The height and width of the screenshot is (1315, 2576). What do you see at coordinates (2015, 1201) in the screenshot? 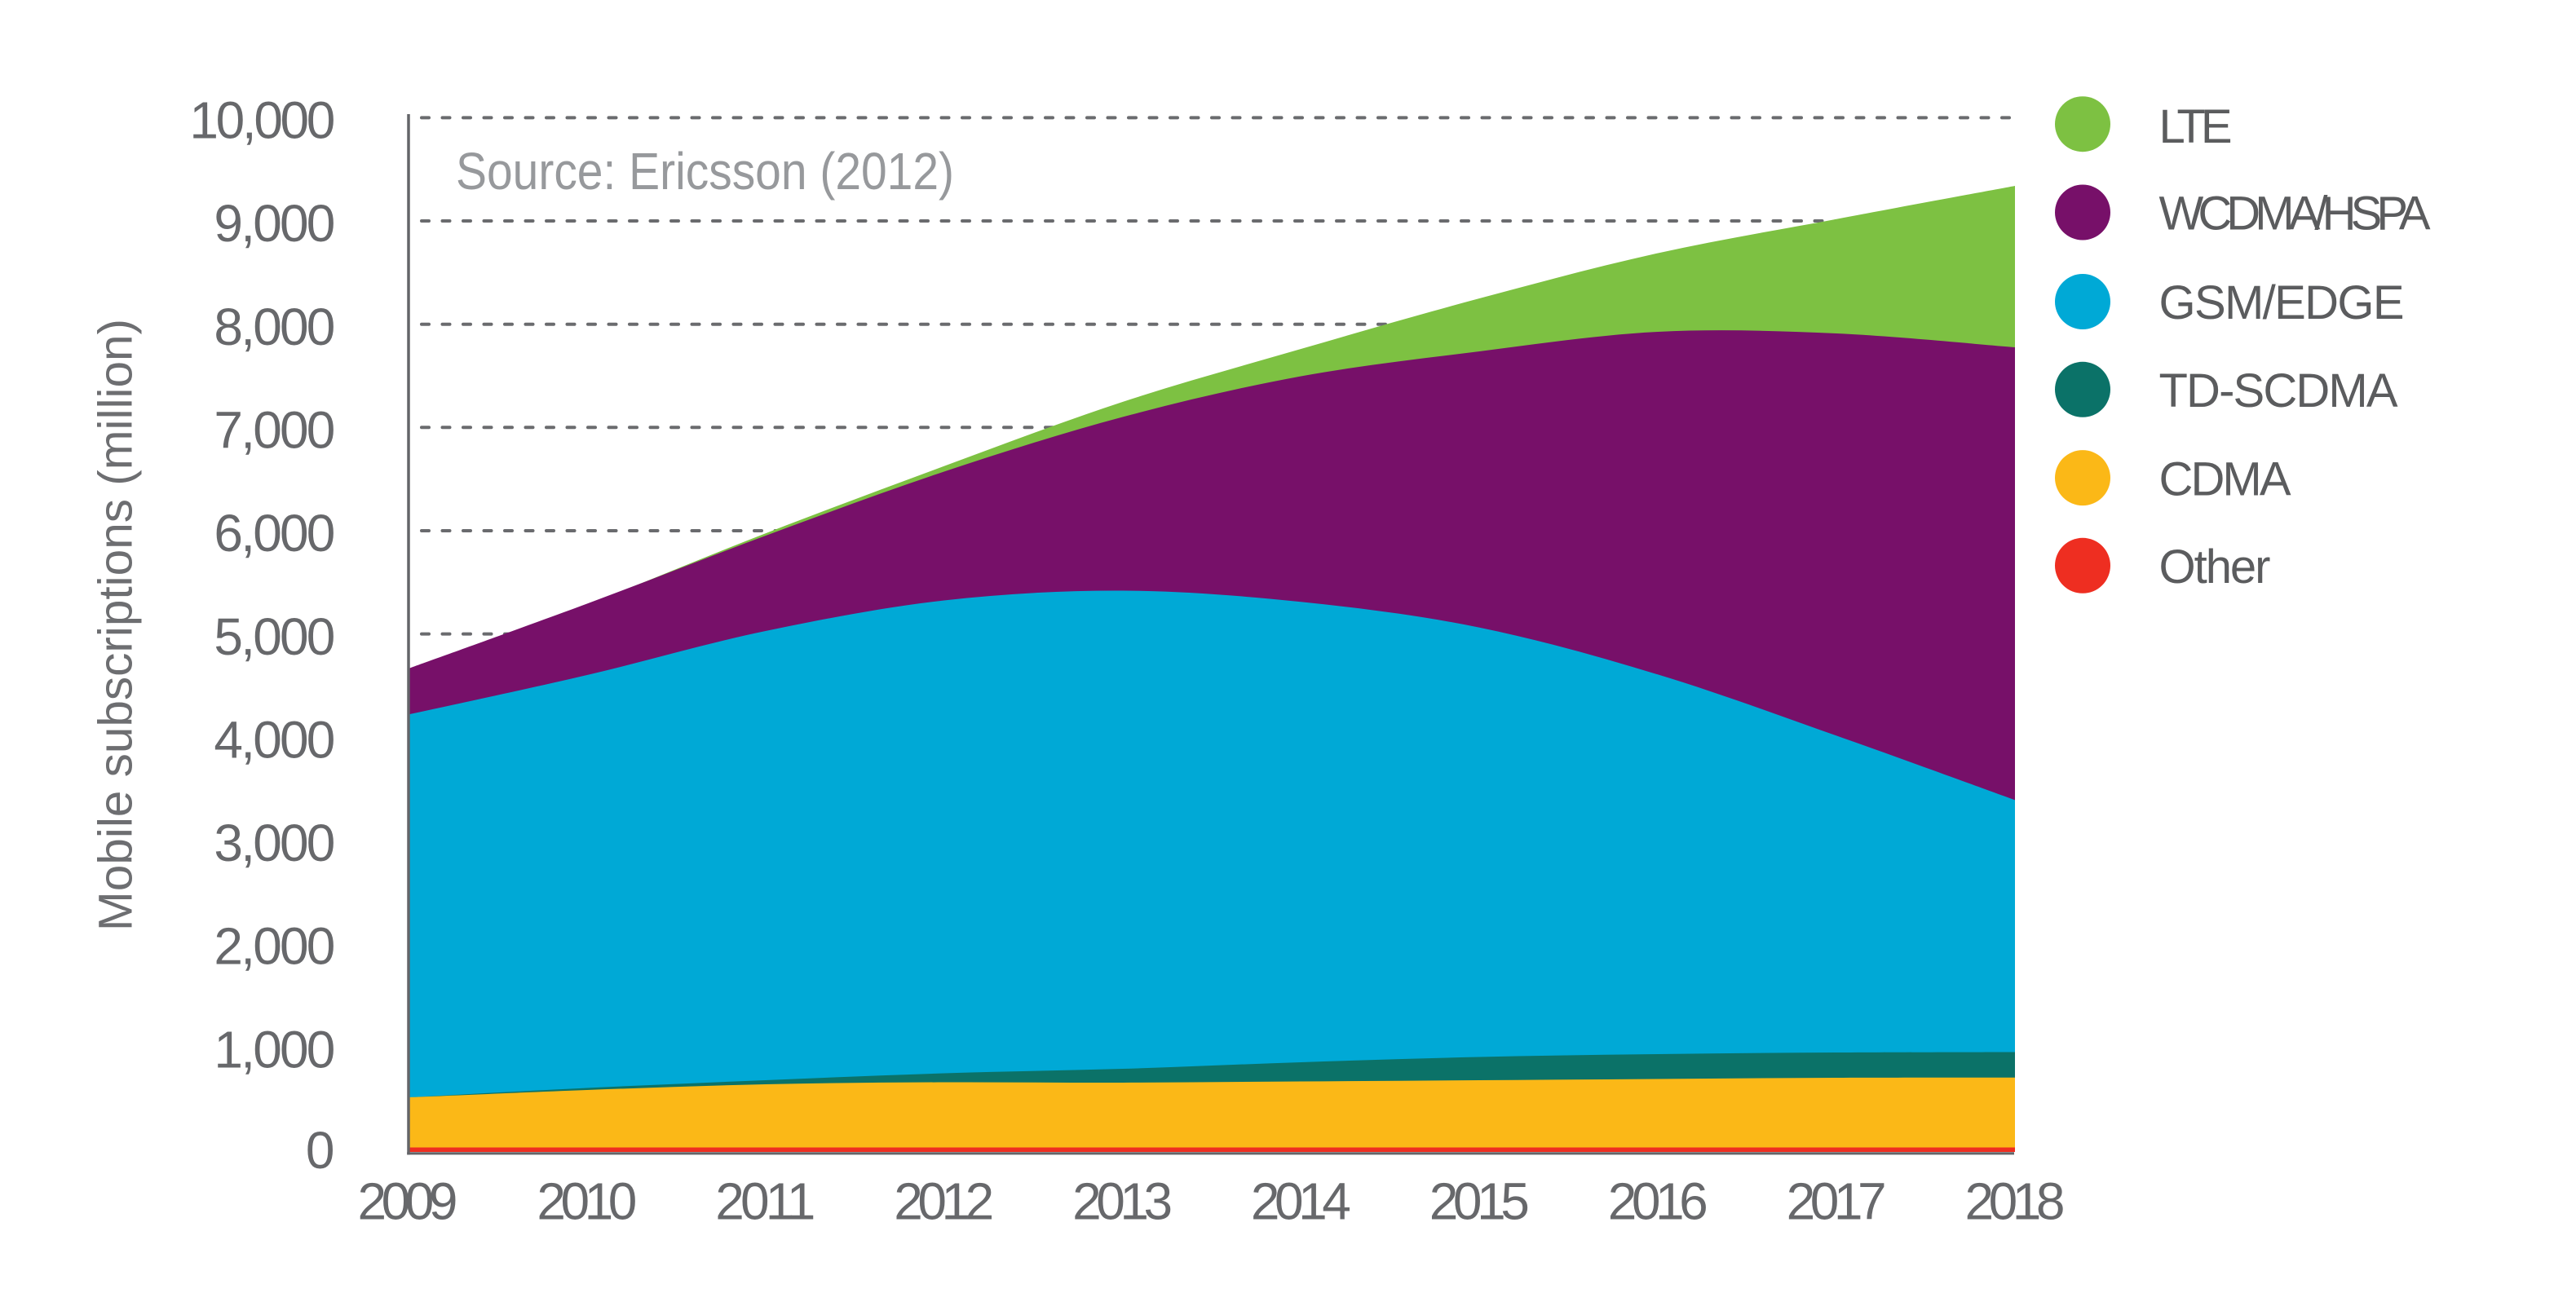
I see `svg-text: 2018` at bounding box center [2015, 1201].